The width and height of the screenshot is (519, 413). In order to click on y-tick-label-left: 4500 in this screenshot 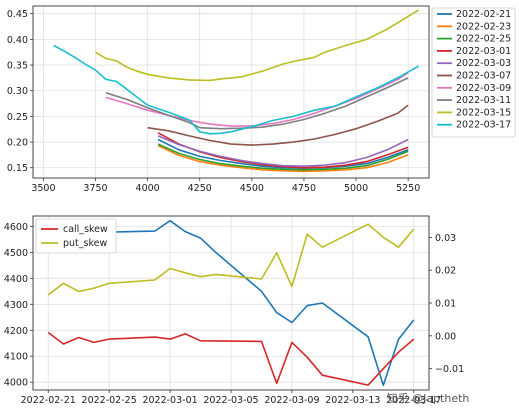, I will do `click(16, 253)`.